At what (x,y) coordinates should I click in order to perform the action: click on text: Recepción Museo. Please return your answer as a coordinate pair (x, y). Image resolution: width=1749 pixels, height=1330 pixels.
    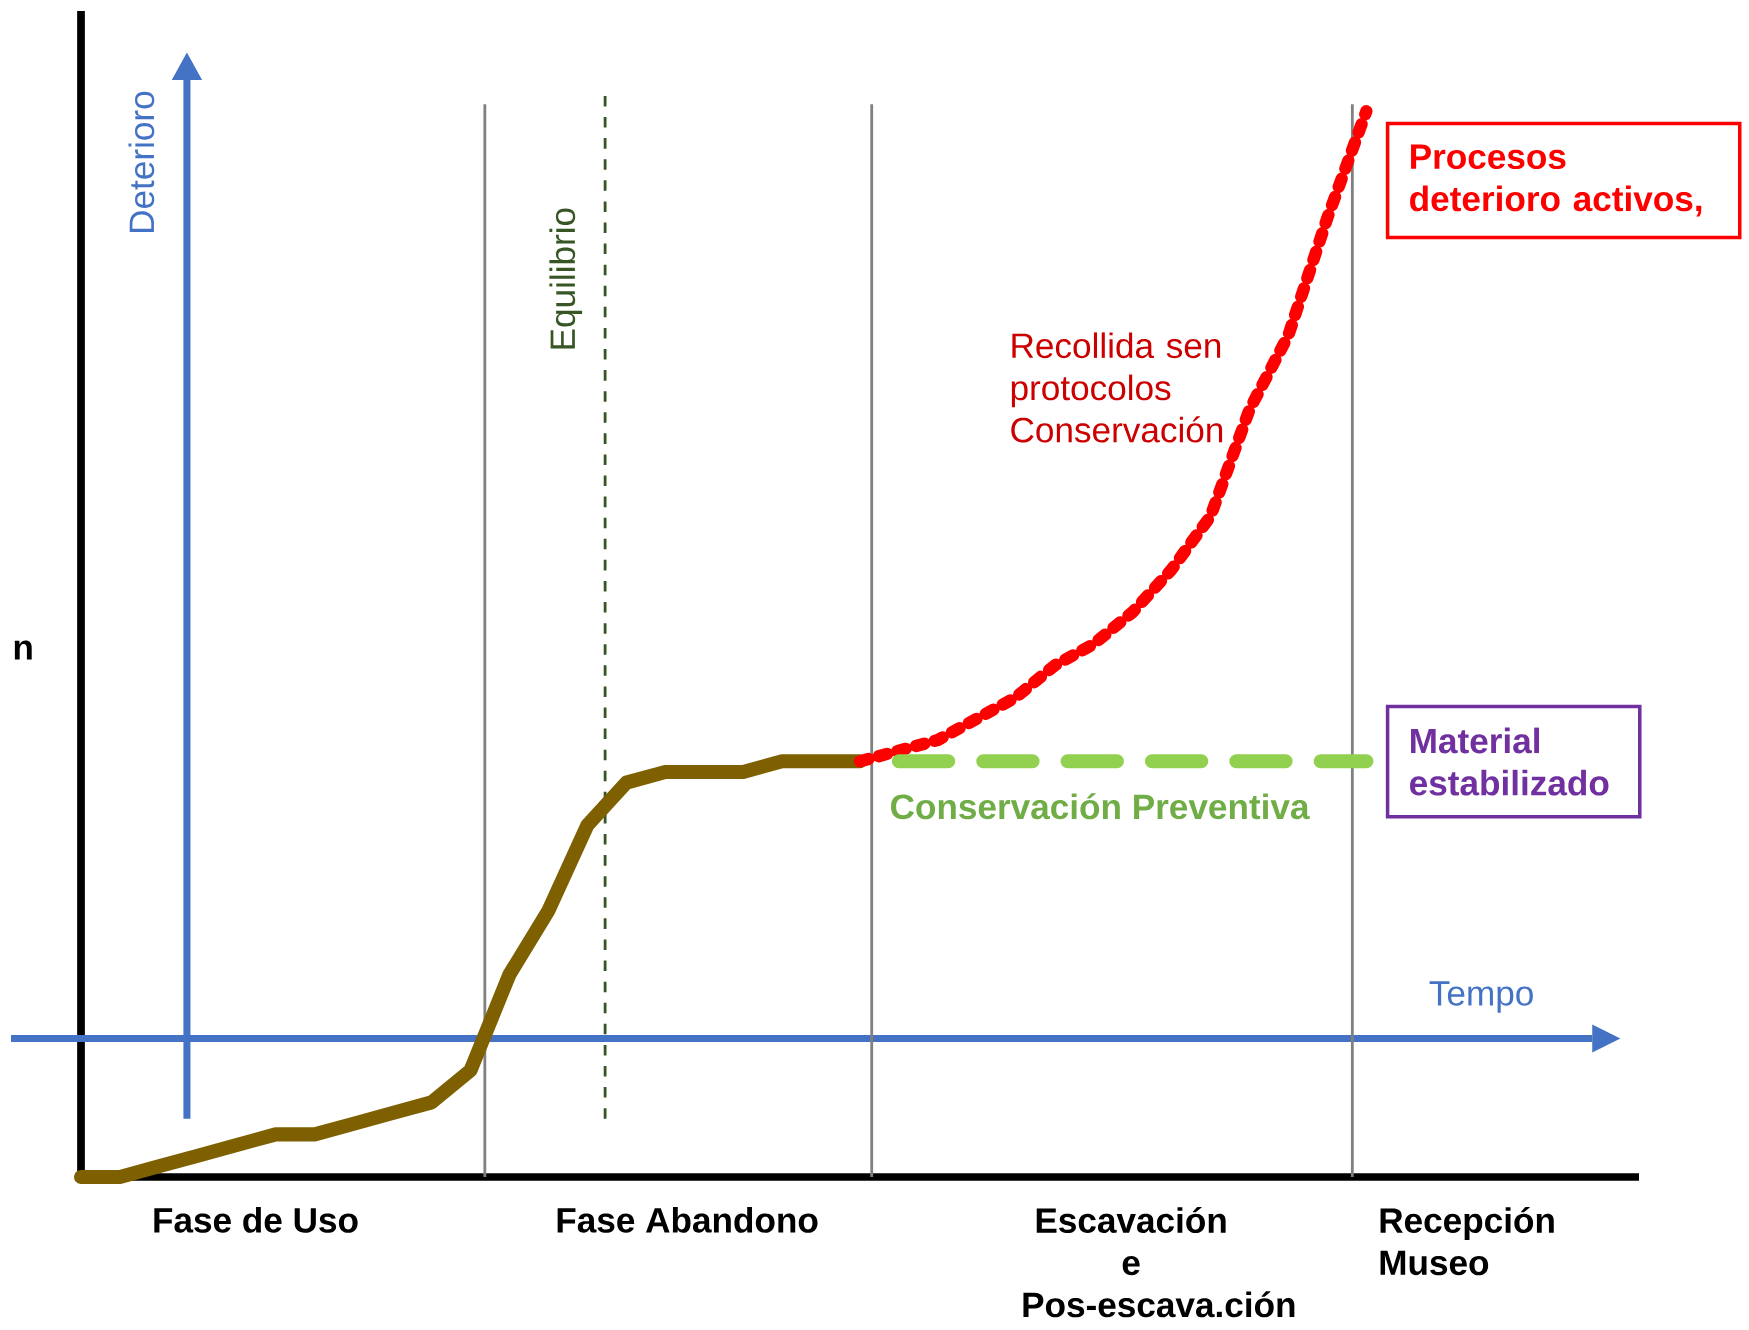
    Looking at the image, I should click on (1467, 1241).